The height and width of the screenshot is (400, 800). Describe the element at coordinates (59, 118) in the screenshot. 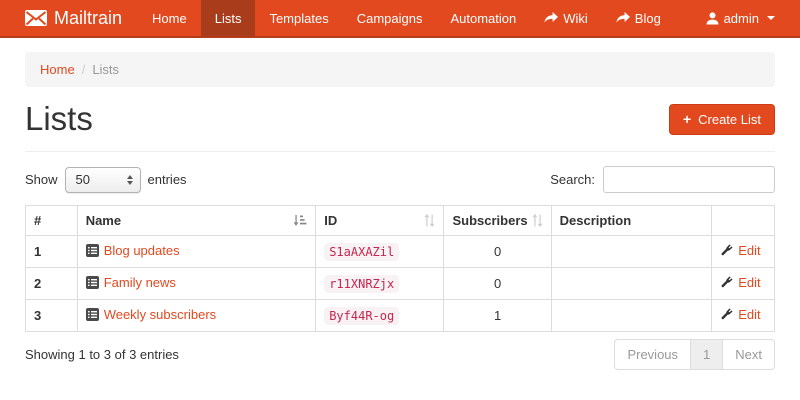

I see `page-title: Lists` at that location.